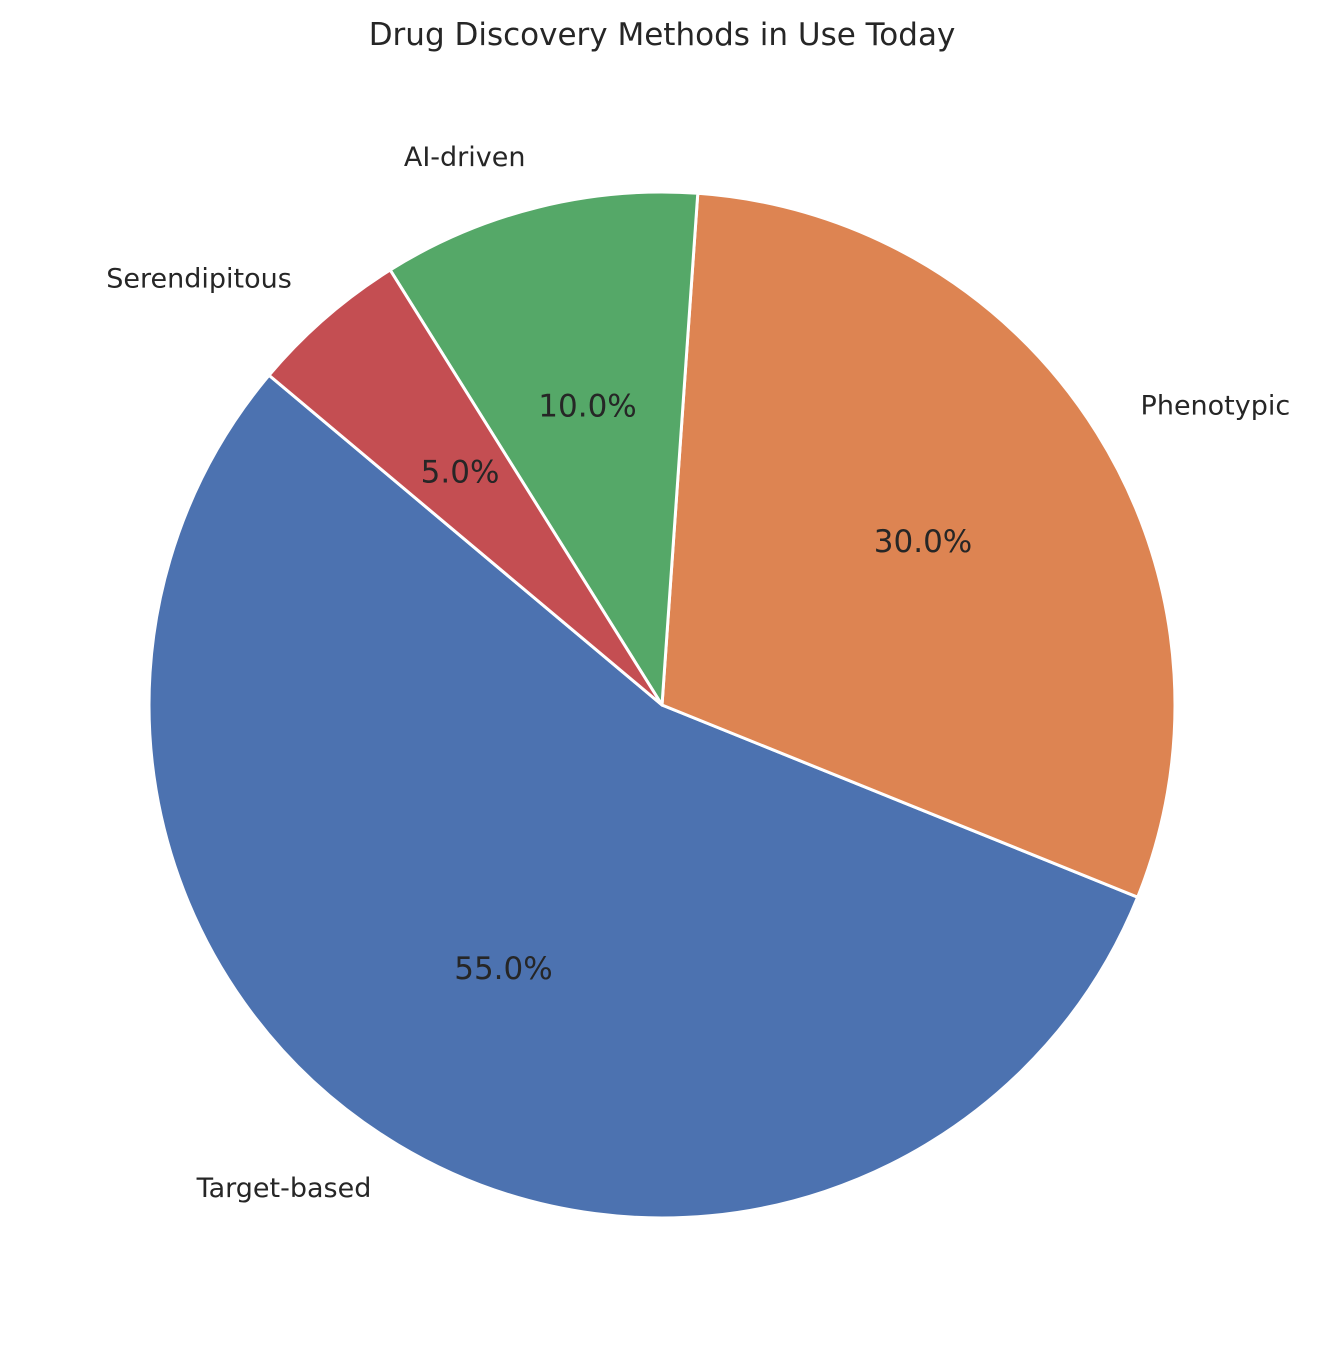  What do you see at coordinates (460, 473) in the screenshot?
I see `pie-percent-serendipitous: 5.0%` at bounding box center [460, 473].